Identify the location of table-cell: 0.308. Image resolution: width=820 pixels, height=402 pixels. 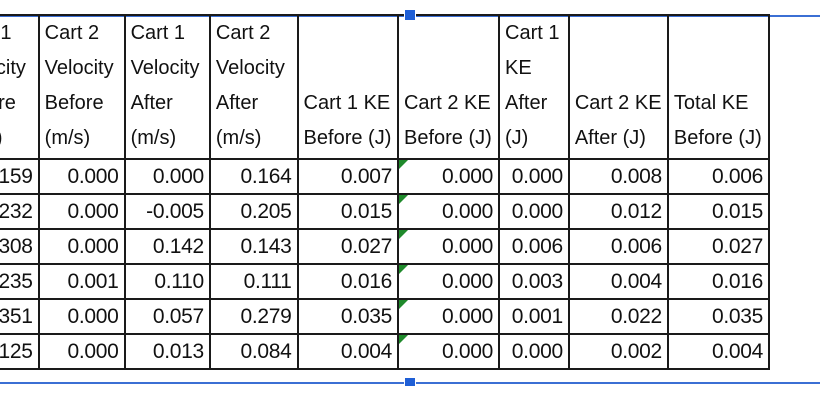
(20, 246).